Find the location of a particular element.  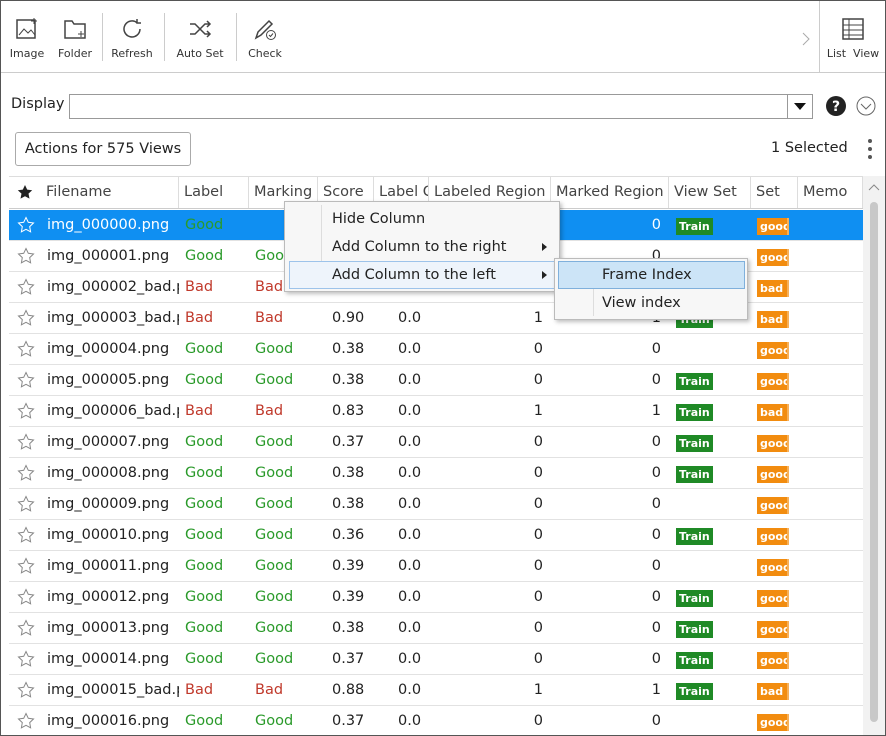

folder-button: Folder is located at coordinates (75, 37).